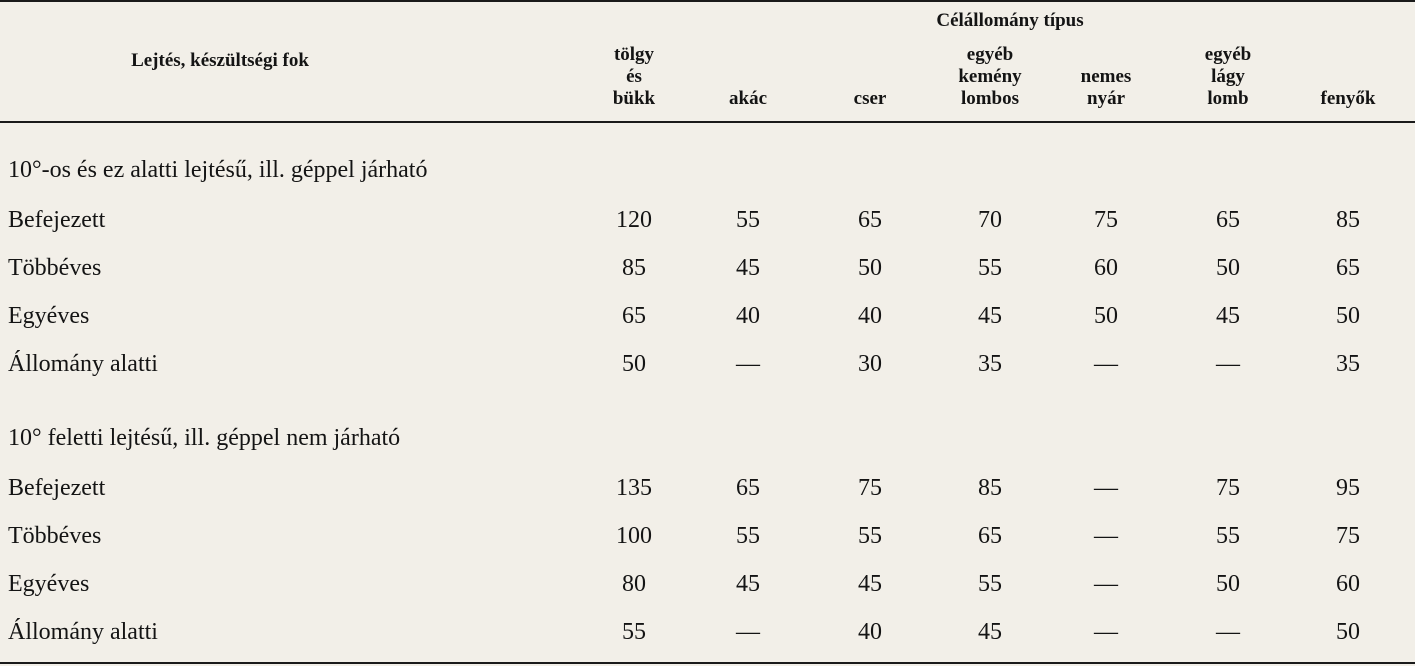  I want to click on table-cell: 135, so click(634, 488).